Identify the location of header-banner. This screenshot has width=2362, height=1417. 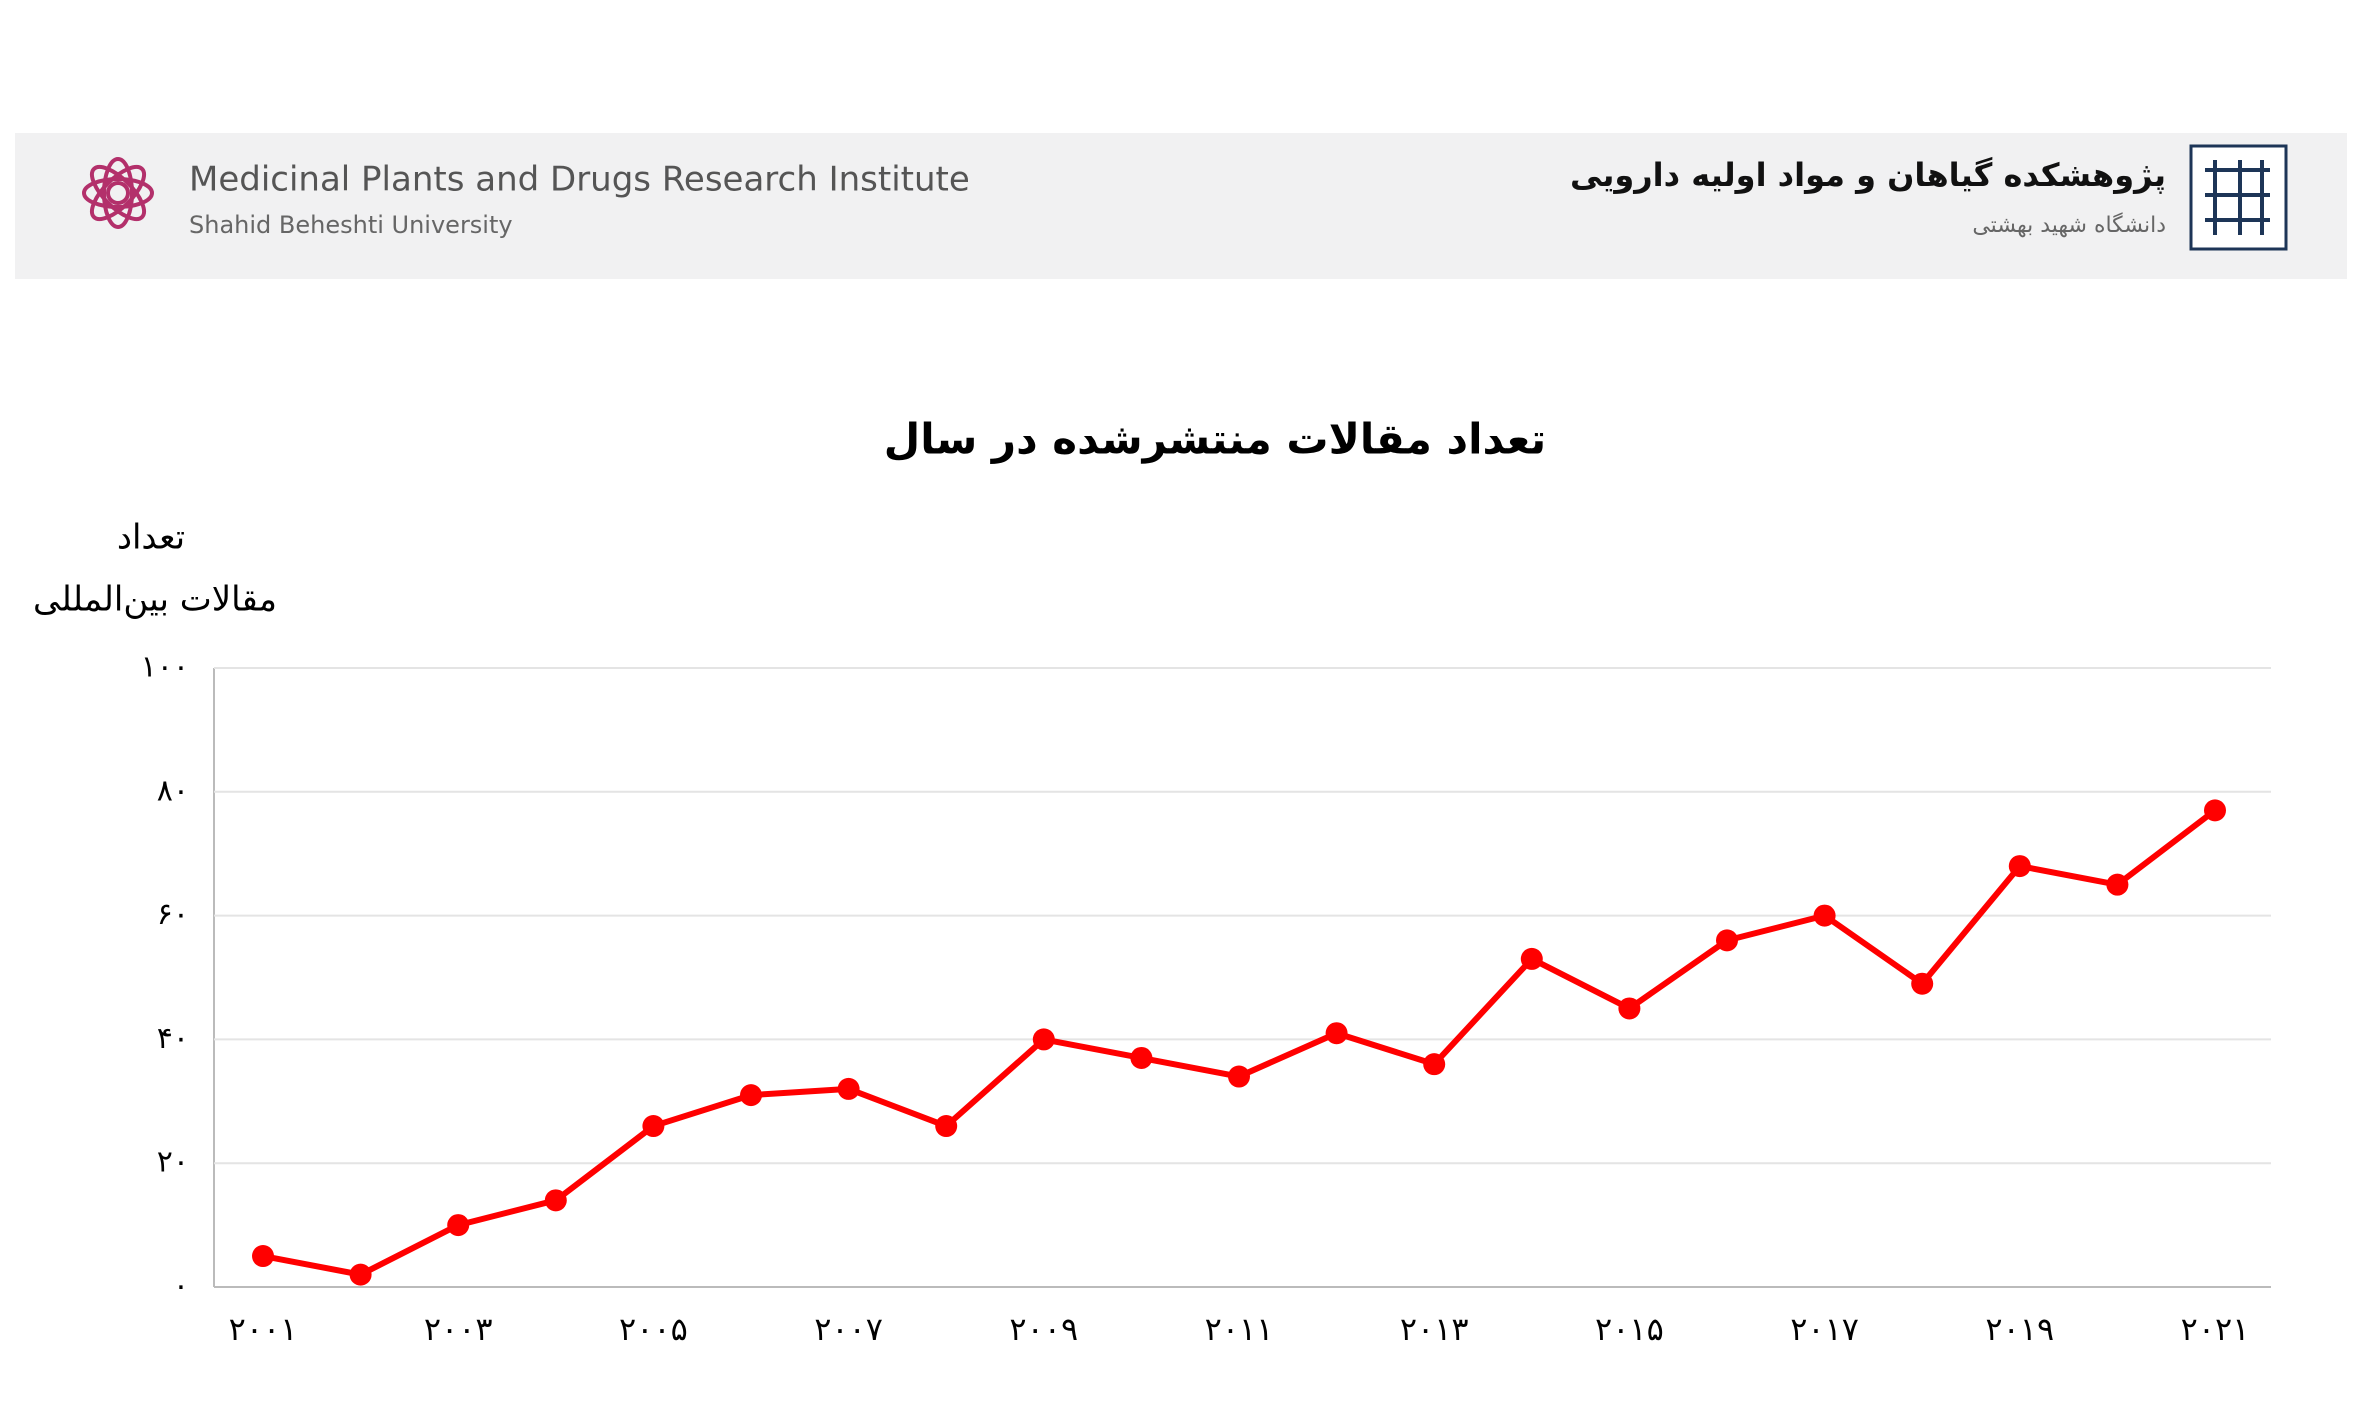
(1181, 206).